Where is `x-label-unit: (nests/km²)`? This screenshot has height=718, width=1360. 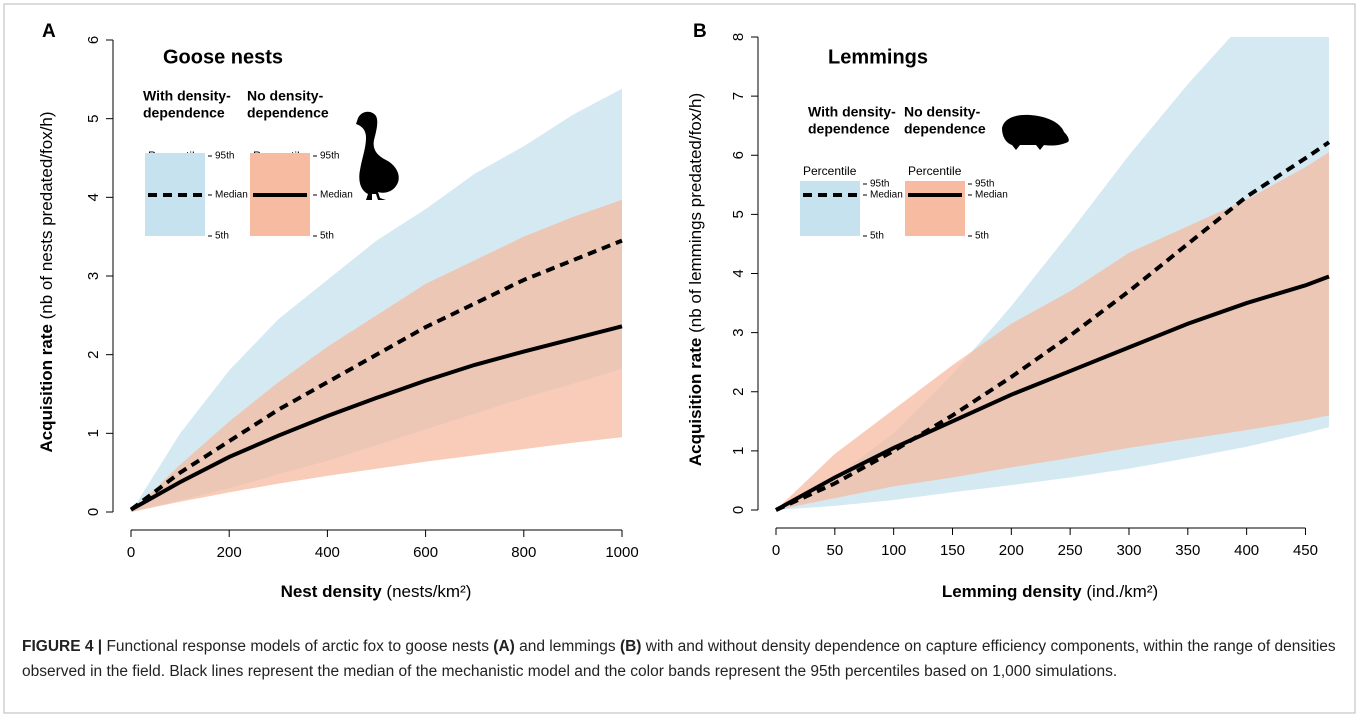 x-label-unit: (nests/km²) is located at coordinates (428, 591).